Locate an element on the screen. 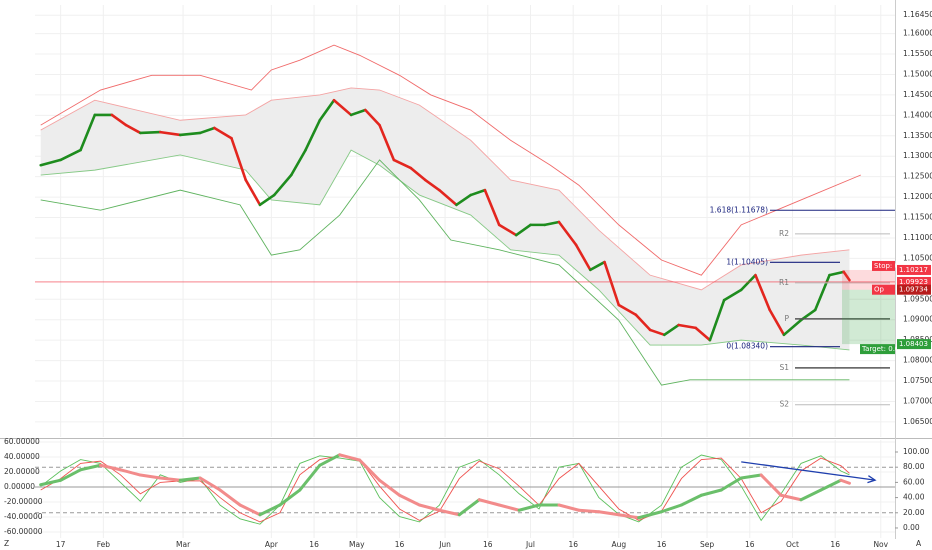  y-tick-label: 1.08000 is located at coordinates (917, 360).